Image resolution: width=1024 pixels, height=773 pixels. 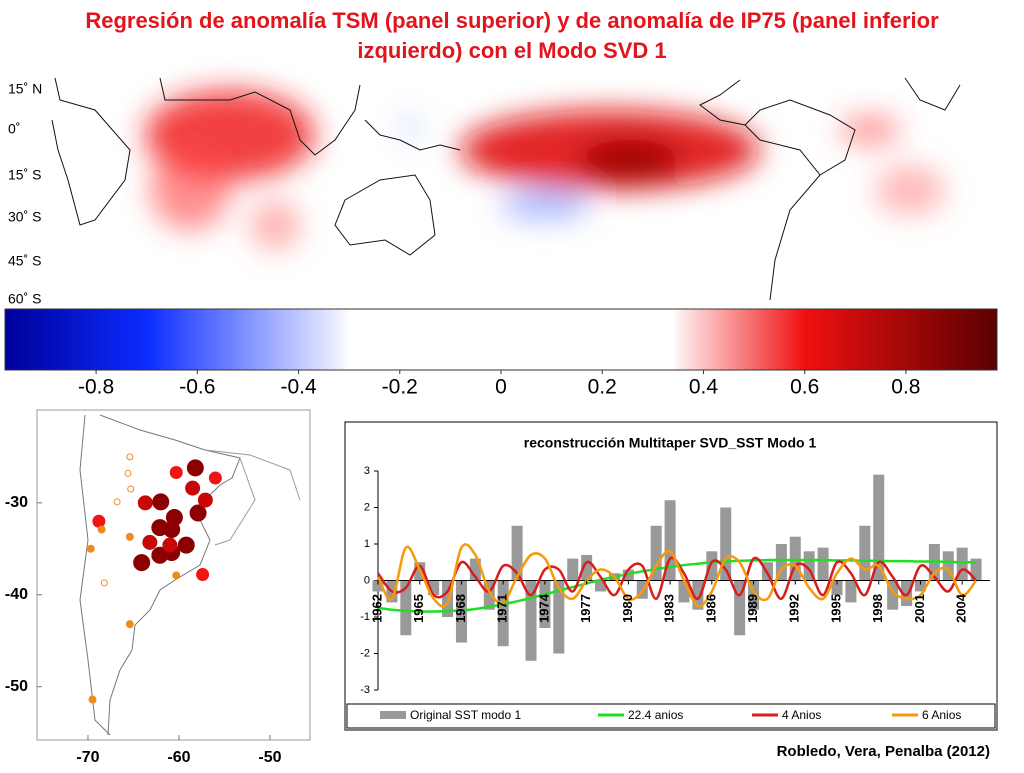 I want to click on lat-label: 0˚, so click(x=14, y=129).